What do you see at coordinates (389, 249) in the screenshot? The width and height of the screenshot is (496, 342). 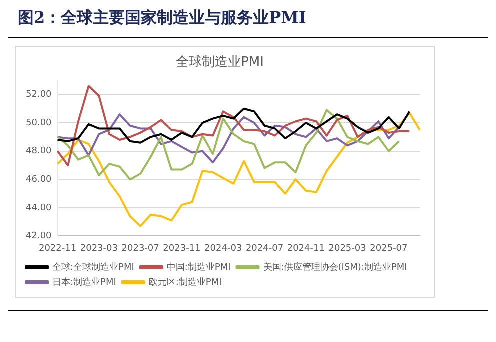 I see `x-tick-label: 2025-07` at bounding box center [389, 249].